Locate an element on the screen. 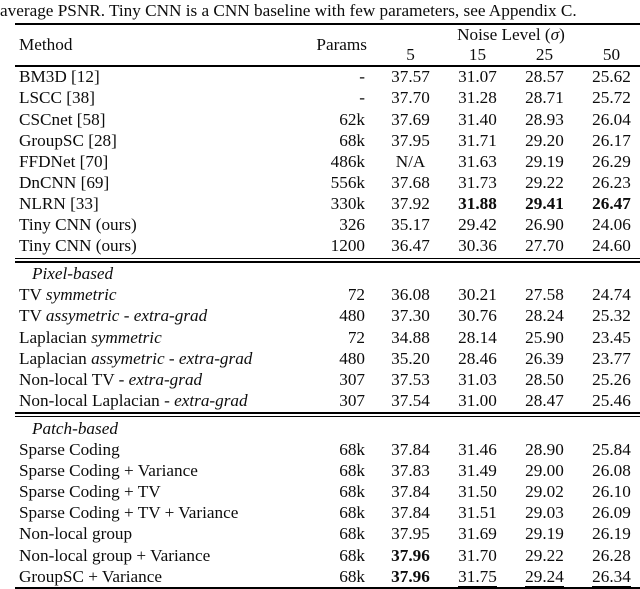 This screenshot has height=589, width=640. method-cell: Sparse Coding + TV + Variance is located at coordinates (129, 513).